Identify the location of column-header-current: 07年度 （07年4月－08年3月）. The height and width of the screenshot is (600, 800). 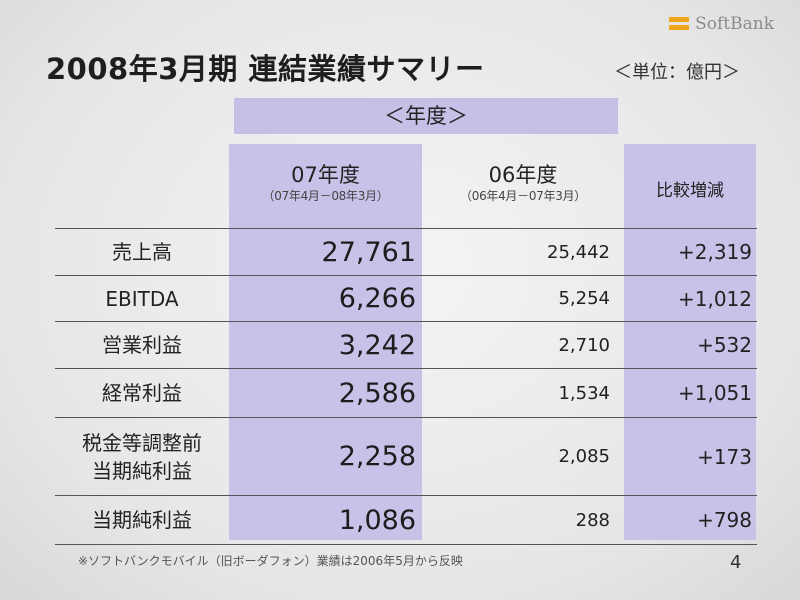
(325, 183).